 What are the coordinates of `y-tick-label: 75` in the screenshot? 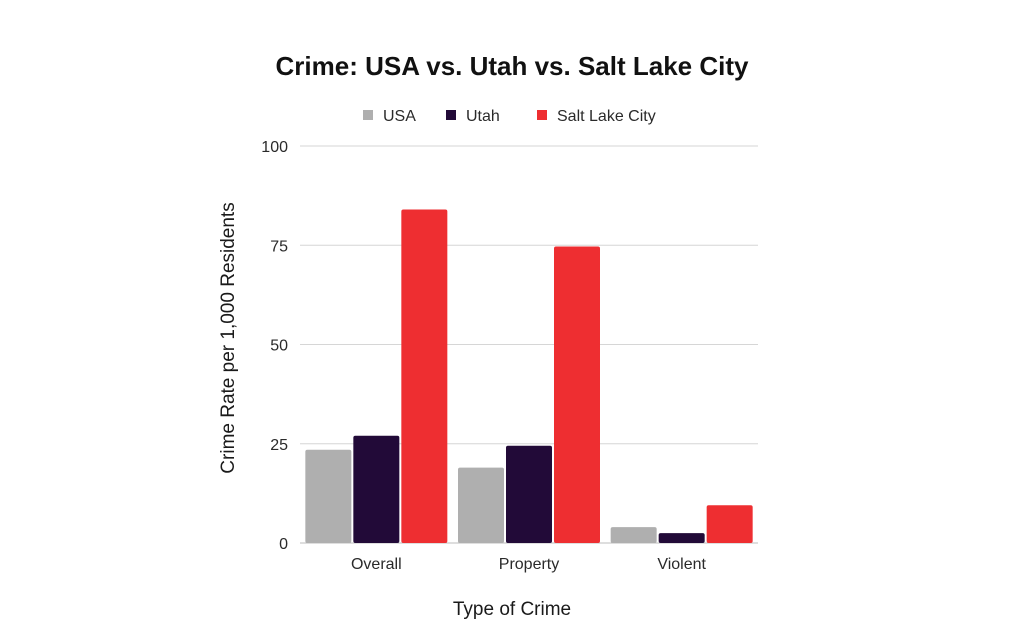 It's located at (279, 246).